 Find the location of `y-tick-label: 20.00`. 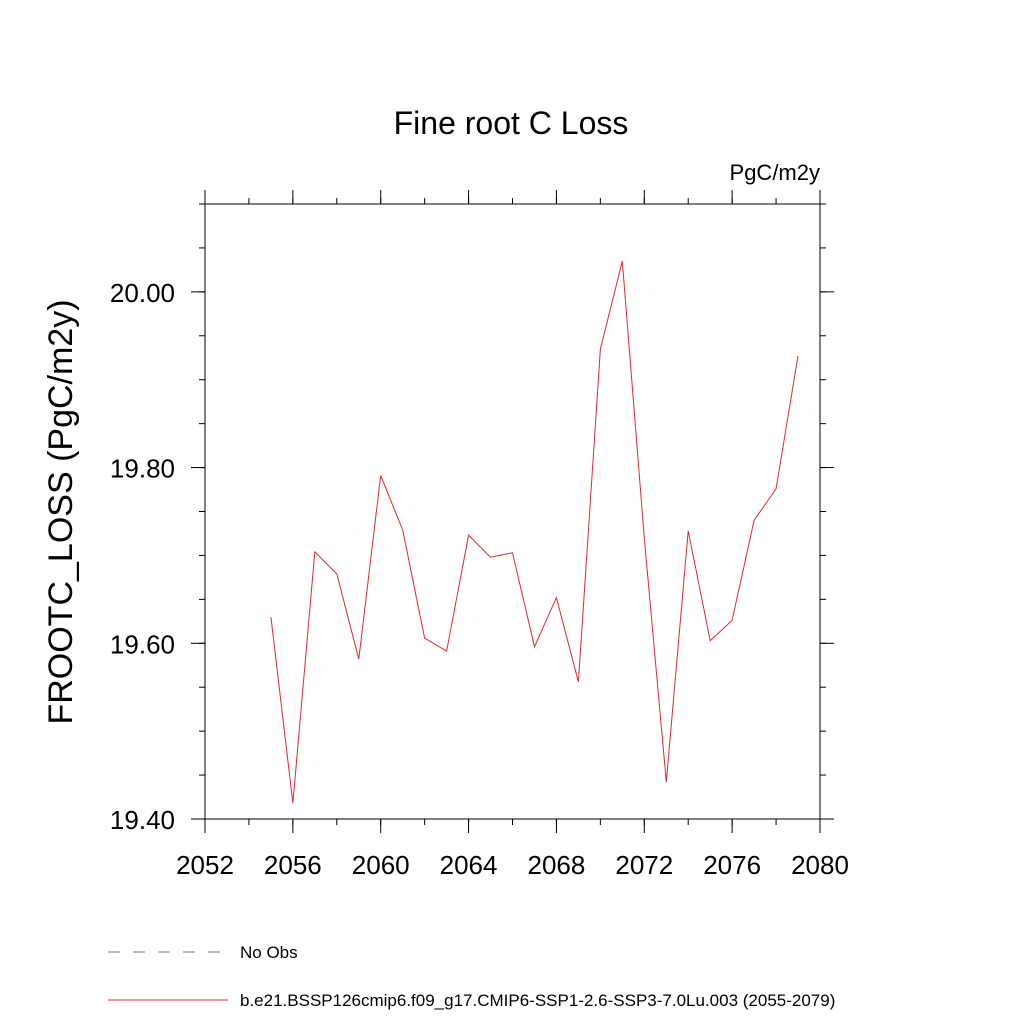

y-tick-label: 20.00 is located at coordinates (142, 293).